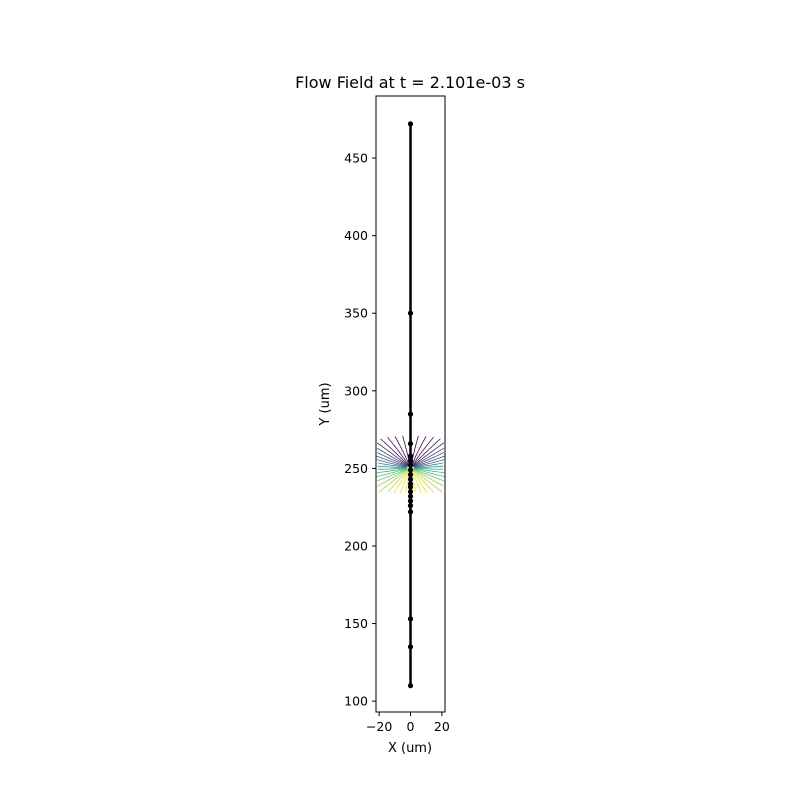  What do you see at coordinates (356, 623) in the screenshot?
I see `y-tick-label: 150` at bounding box center [356, 623].